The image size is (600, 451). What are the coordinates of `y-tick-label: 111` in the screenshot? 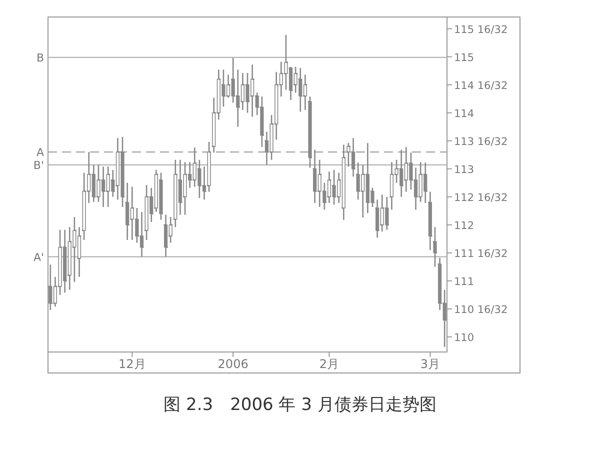 It's located at (464, 282).